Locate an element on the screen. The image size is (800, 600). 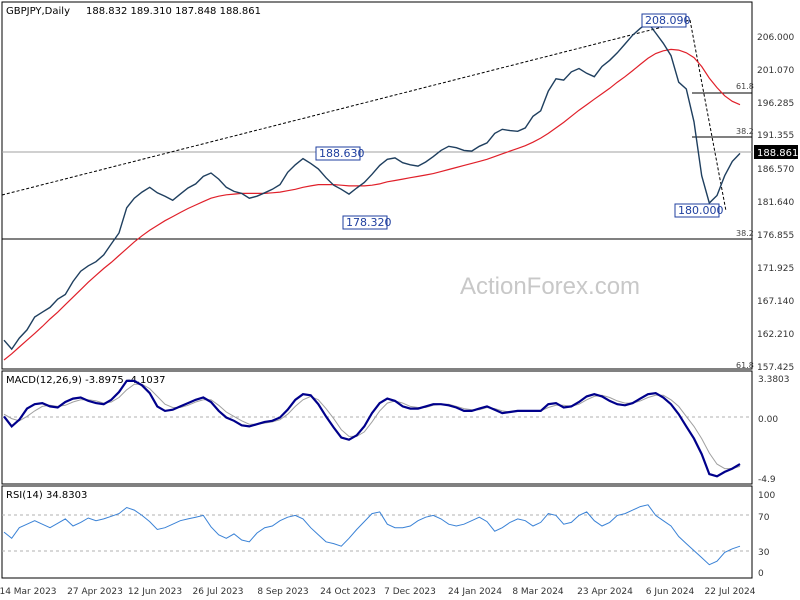
x-axis-tick: 14 Mar 2023 is located at coordinates (28, 592).